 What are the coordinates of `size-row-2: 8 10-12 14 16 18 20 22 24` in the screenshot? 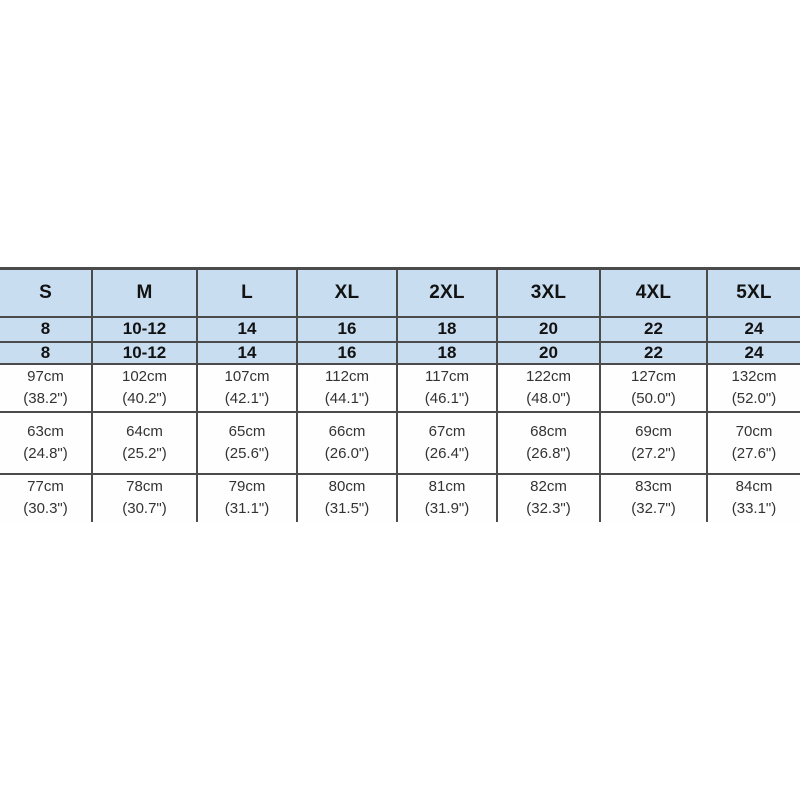 It's located at (400, 353).